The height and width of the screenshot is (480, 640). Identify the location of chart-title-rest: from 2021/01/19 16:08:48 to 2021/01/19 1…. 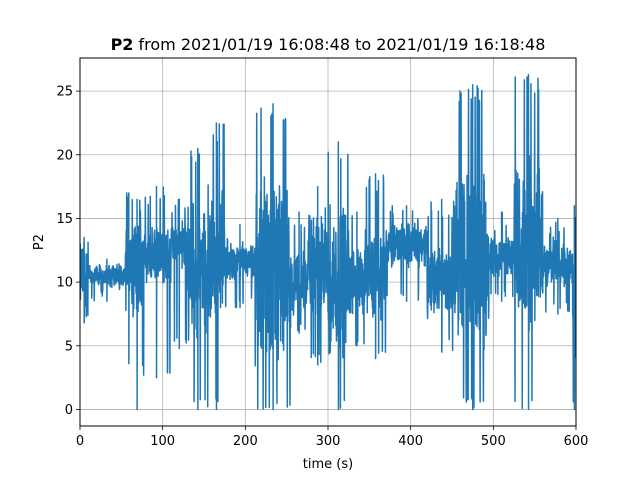
(339, 44).